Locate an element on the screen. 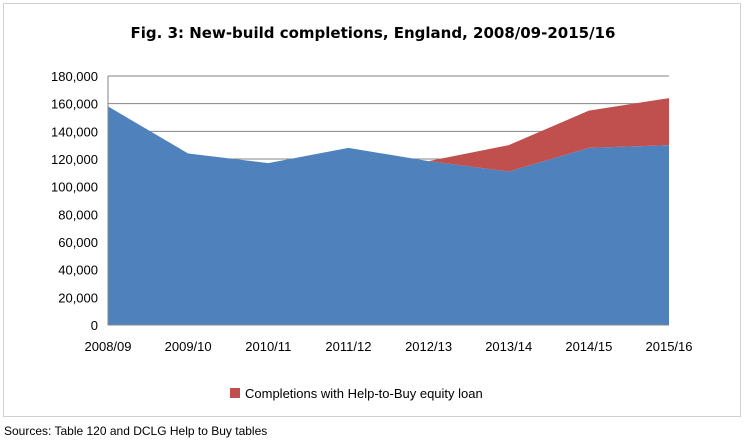 This screenshot has width=747, height=447. area-help-to-buy is located at coordinates (388, 135).